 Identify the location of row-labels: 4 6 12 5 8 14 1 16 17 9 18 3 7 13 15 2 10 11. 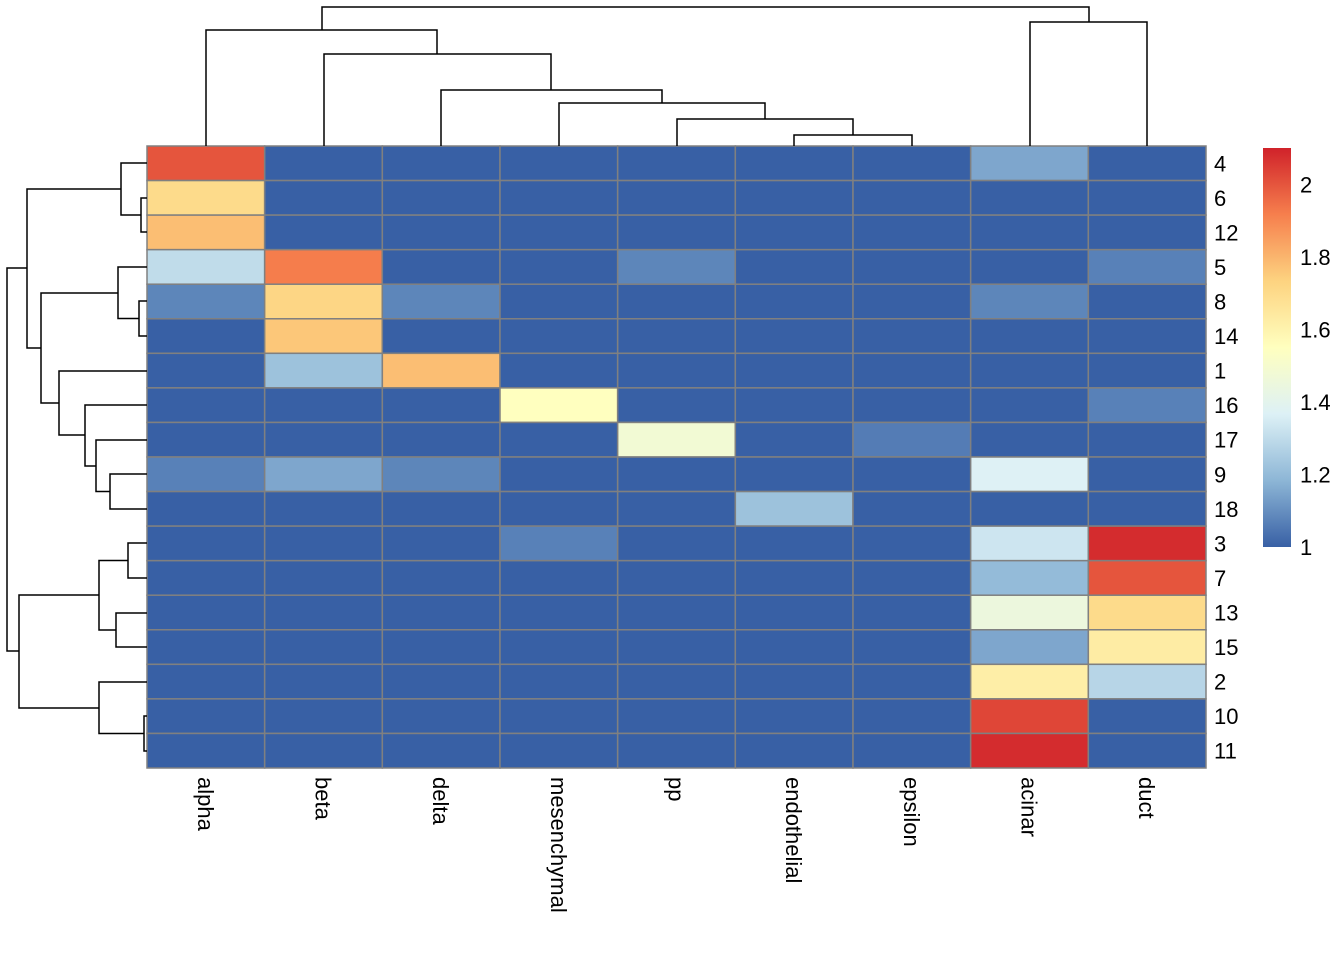
(1226, 457).